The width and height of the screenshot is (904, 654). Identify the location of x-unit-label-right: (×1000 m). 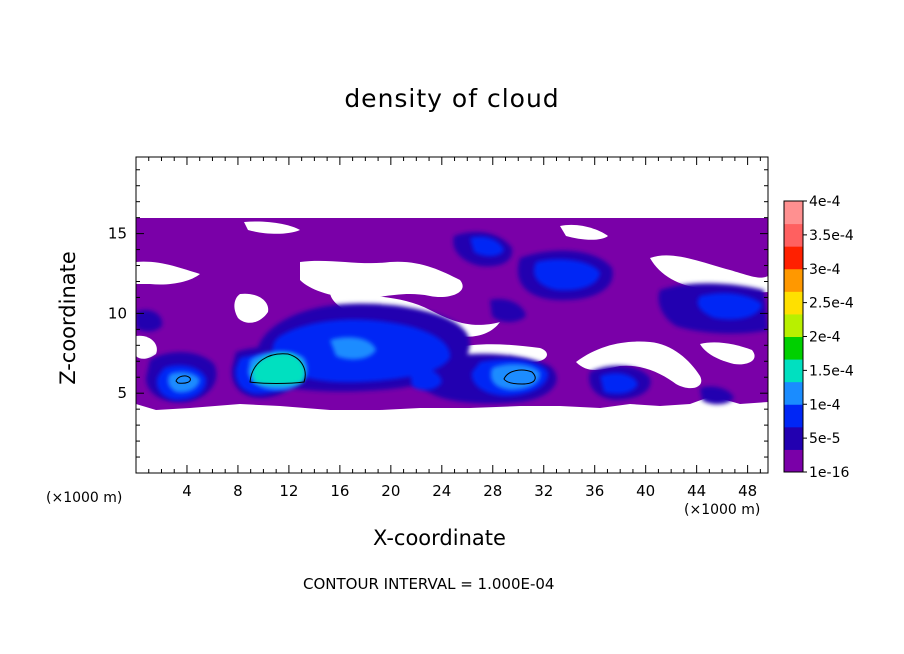
(722, 510).